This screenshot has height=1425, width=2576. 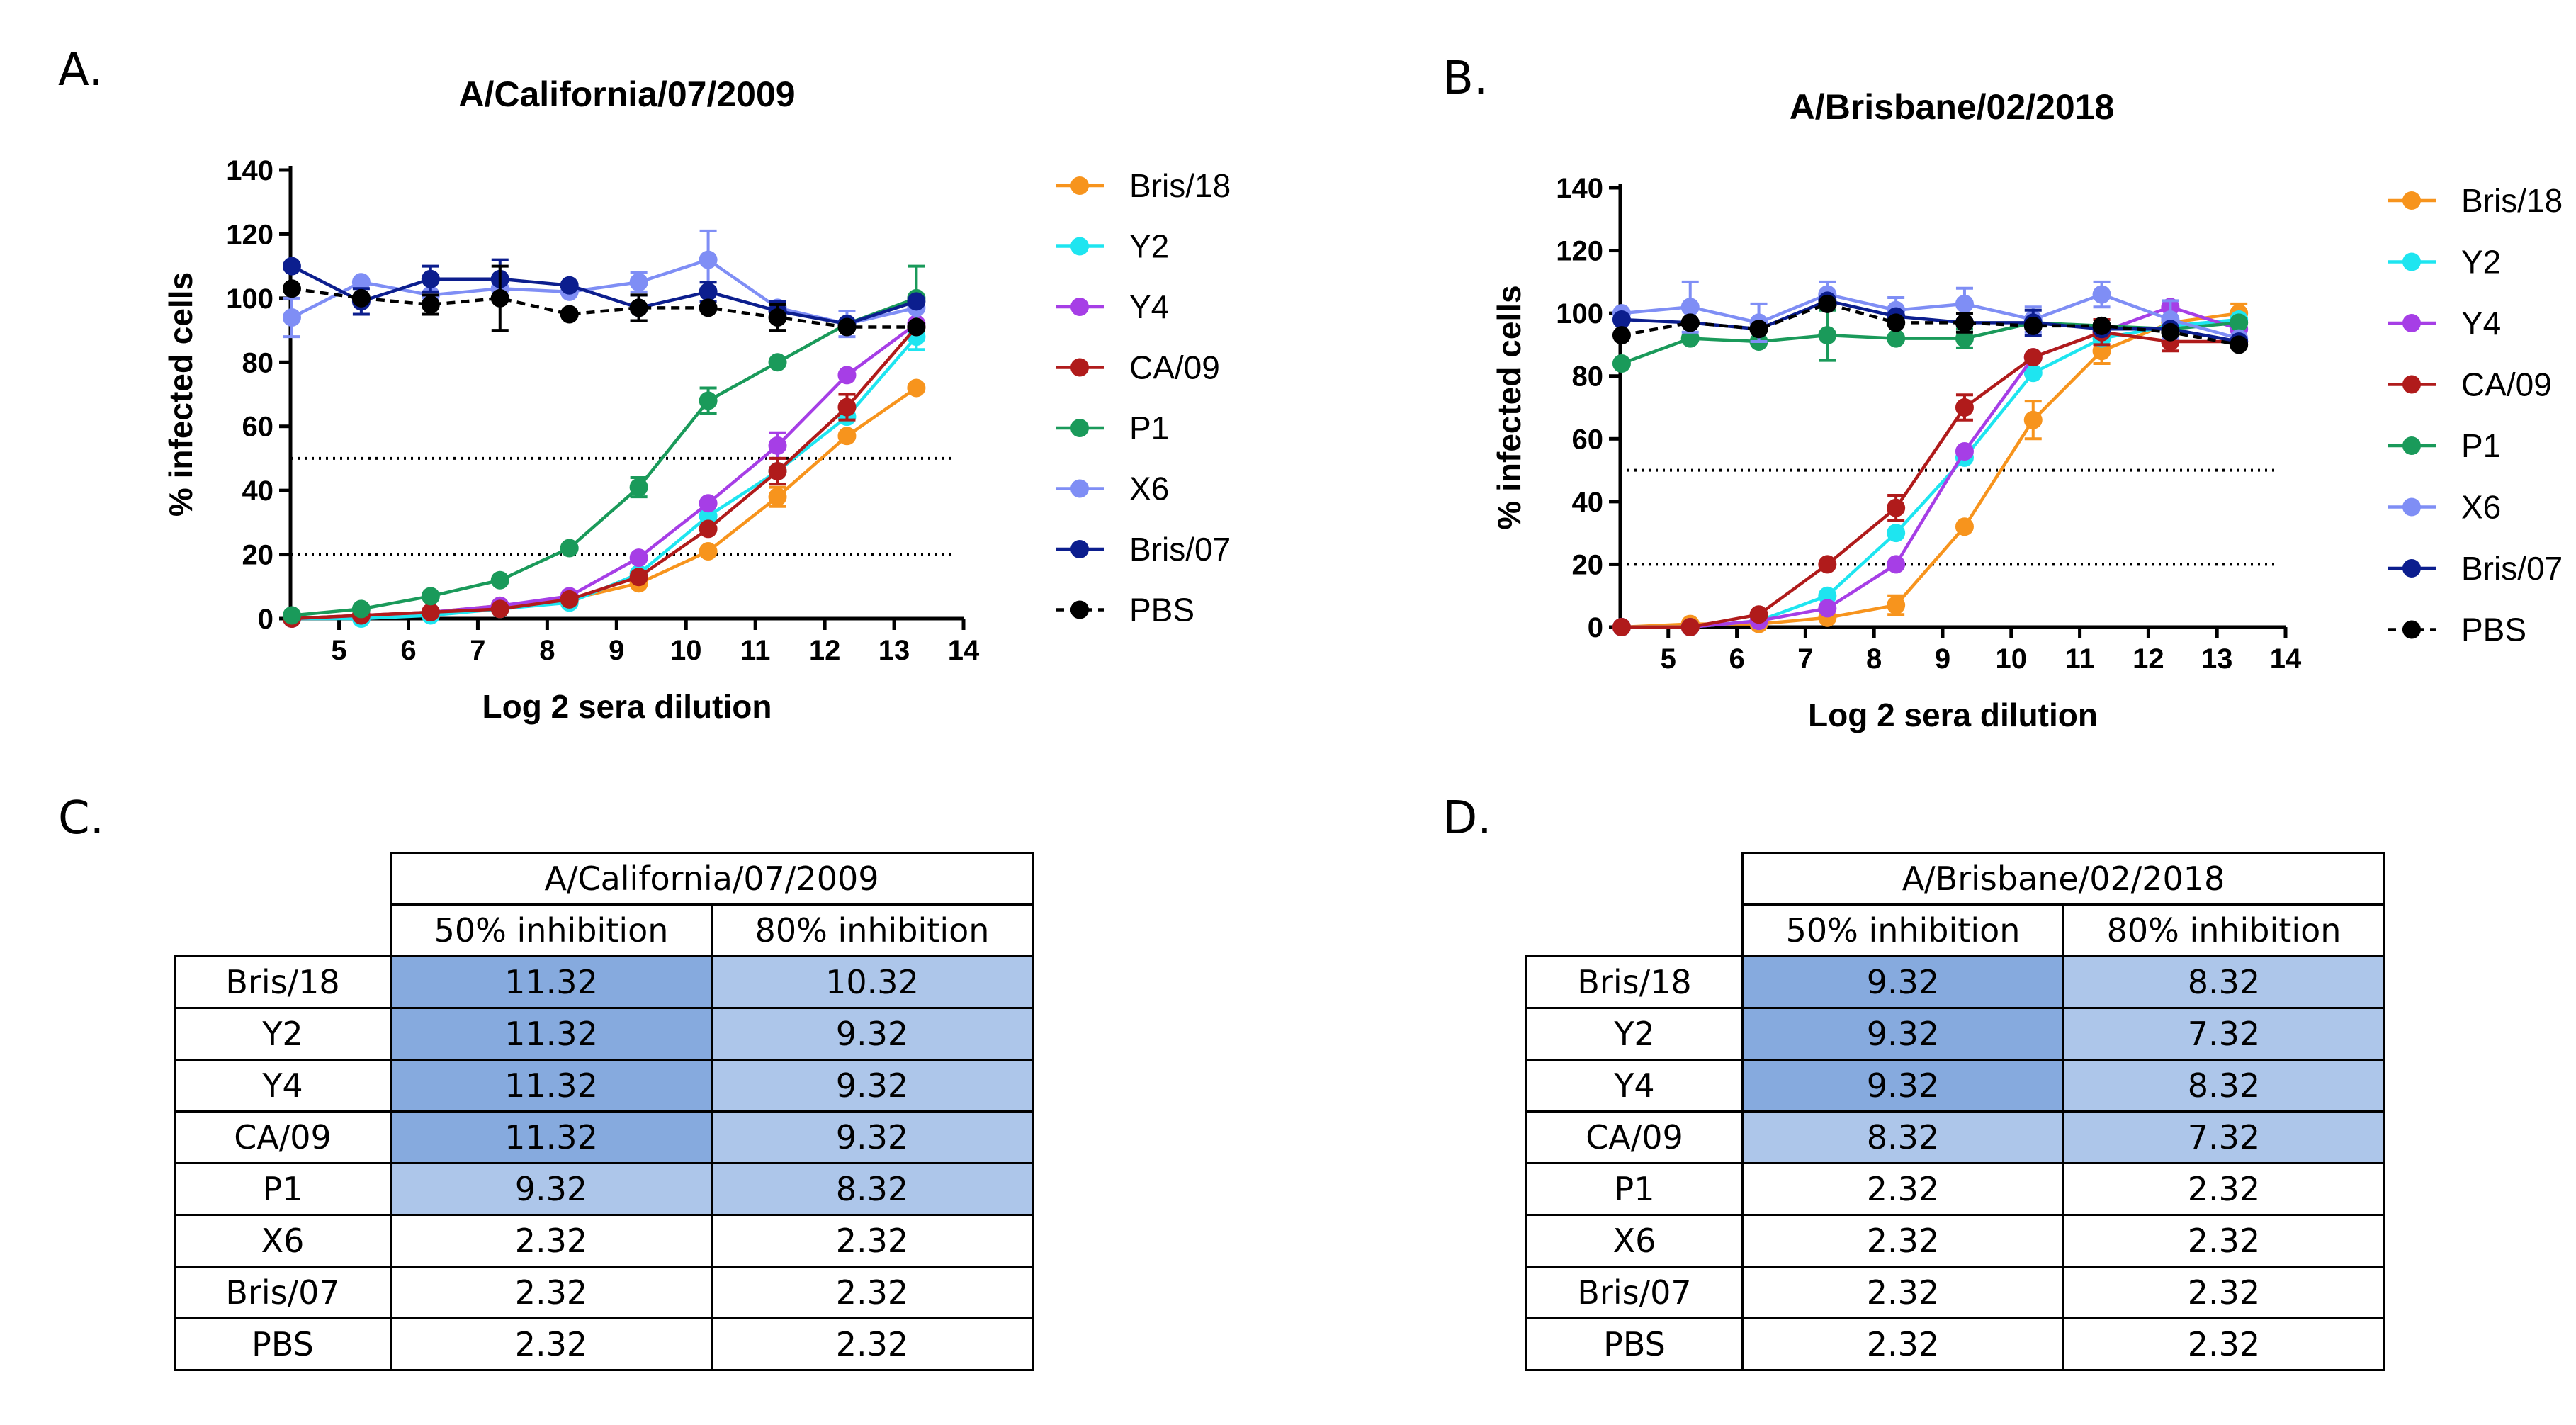 I want to click on table-row: PBS 2.32 2.32, so click(x=1955, y=1344).